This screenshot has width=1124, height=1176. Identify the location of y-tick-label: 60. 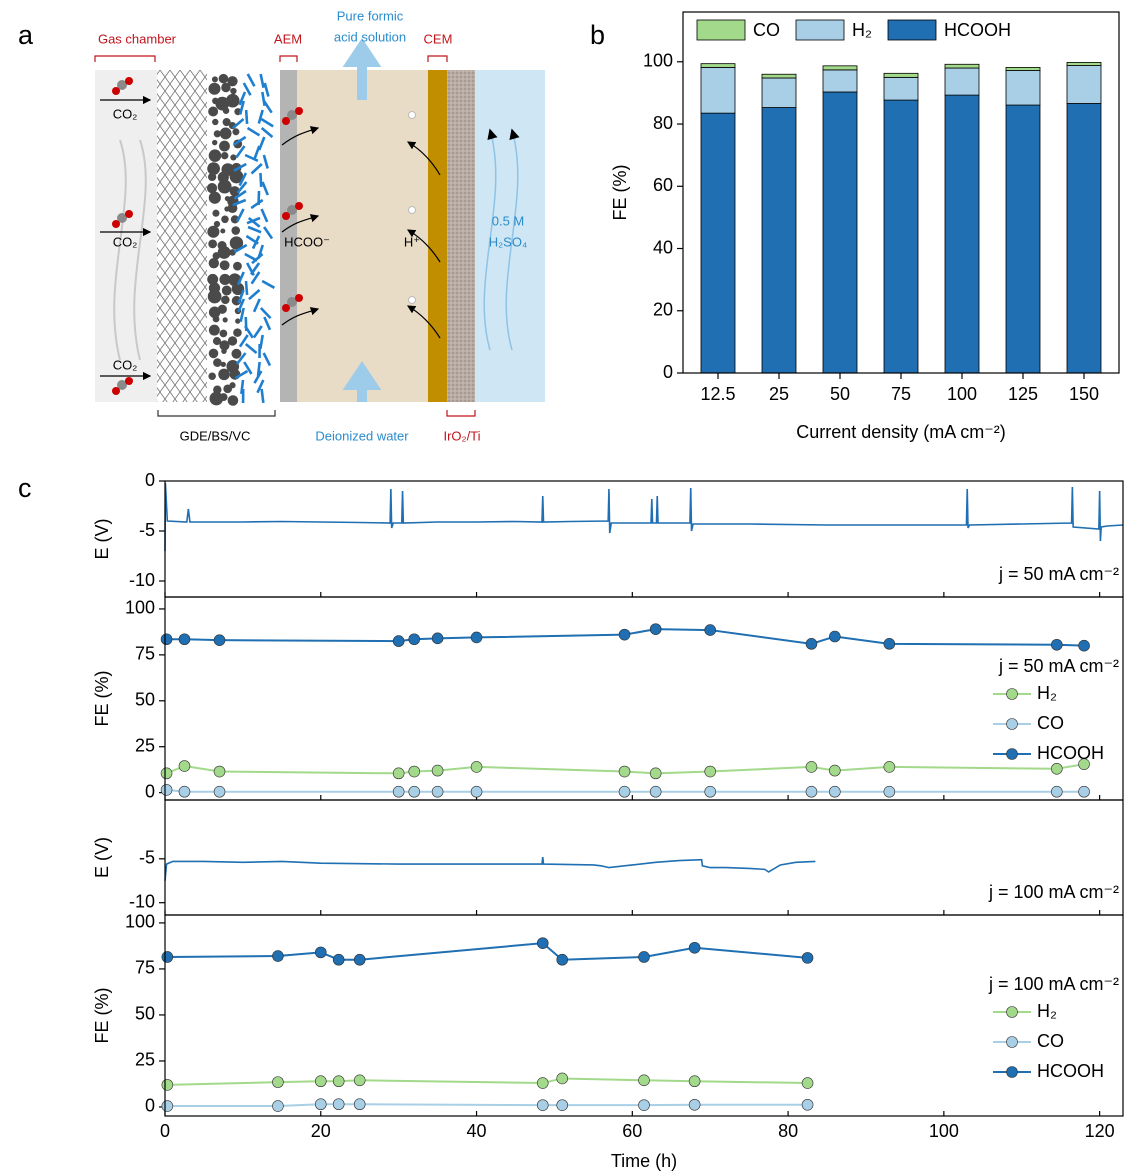
(663, 185).